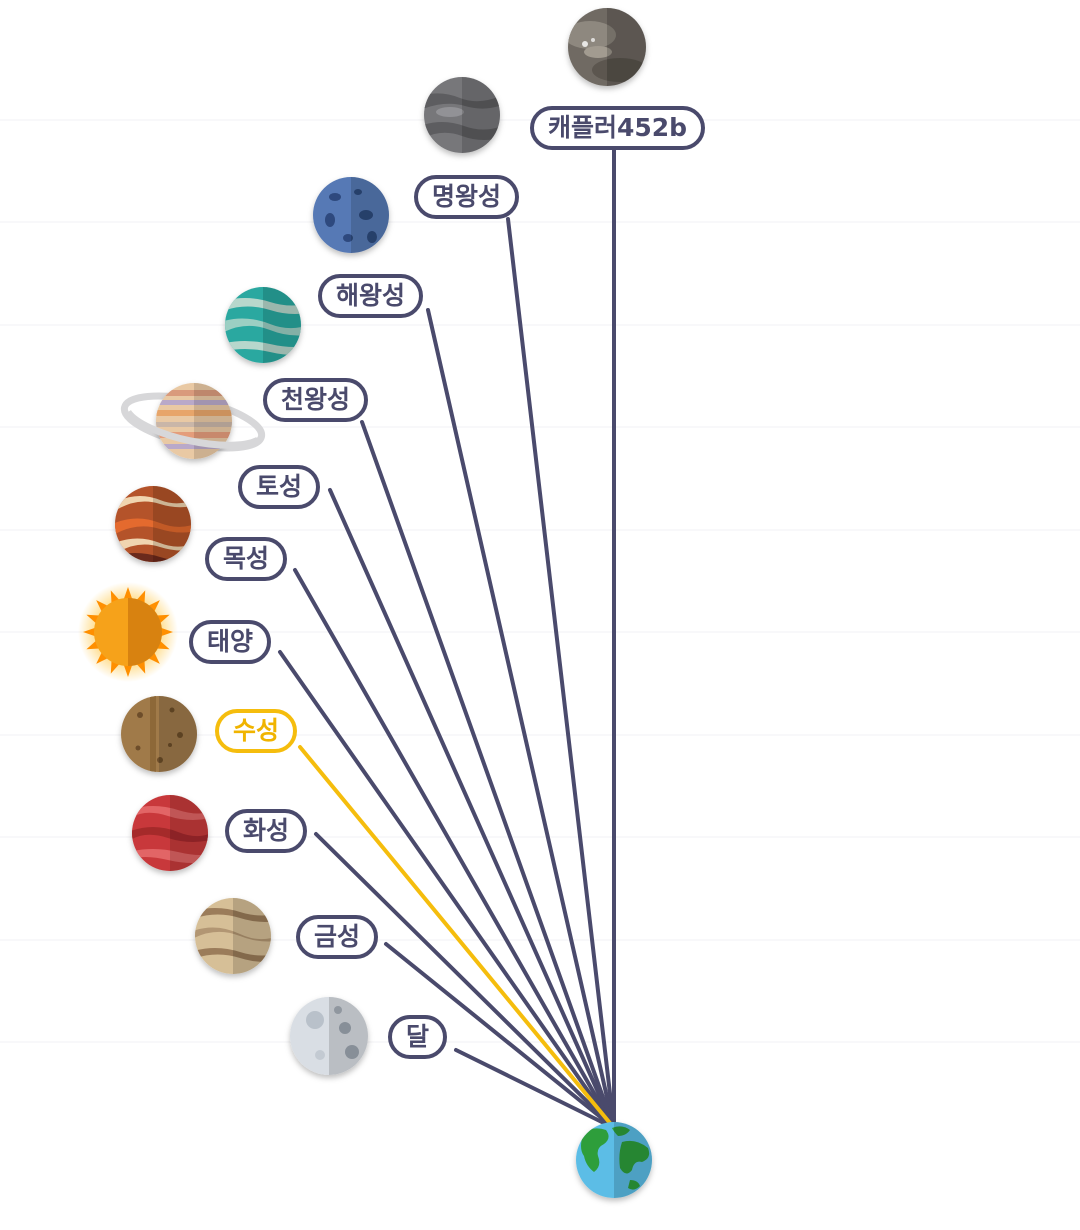  What do you see at coordinates (193, 425) in the screenshot?
I see `saturn-icon` at bounding box center [193, 425].